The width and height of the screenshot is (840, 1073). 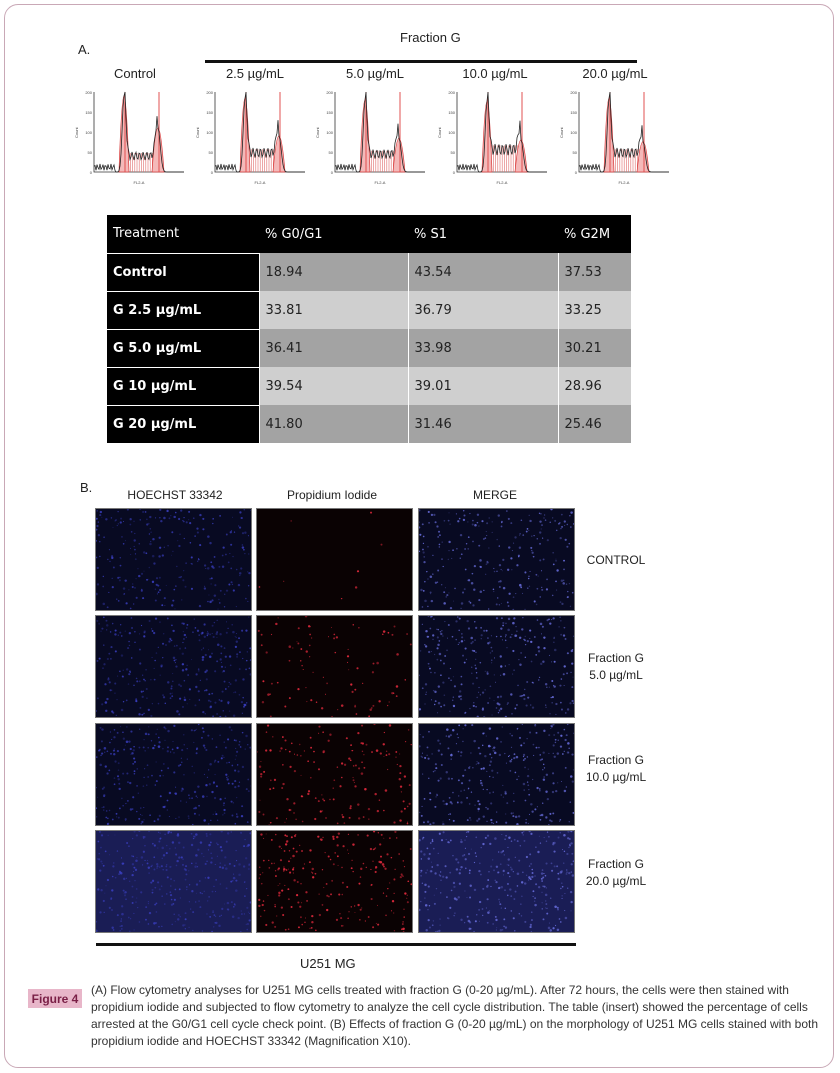 I want to click on row-label-control: CONTROL, so click(x=616, y=560).